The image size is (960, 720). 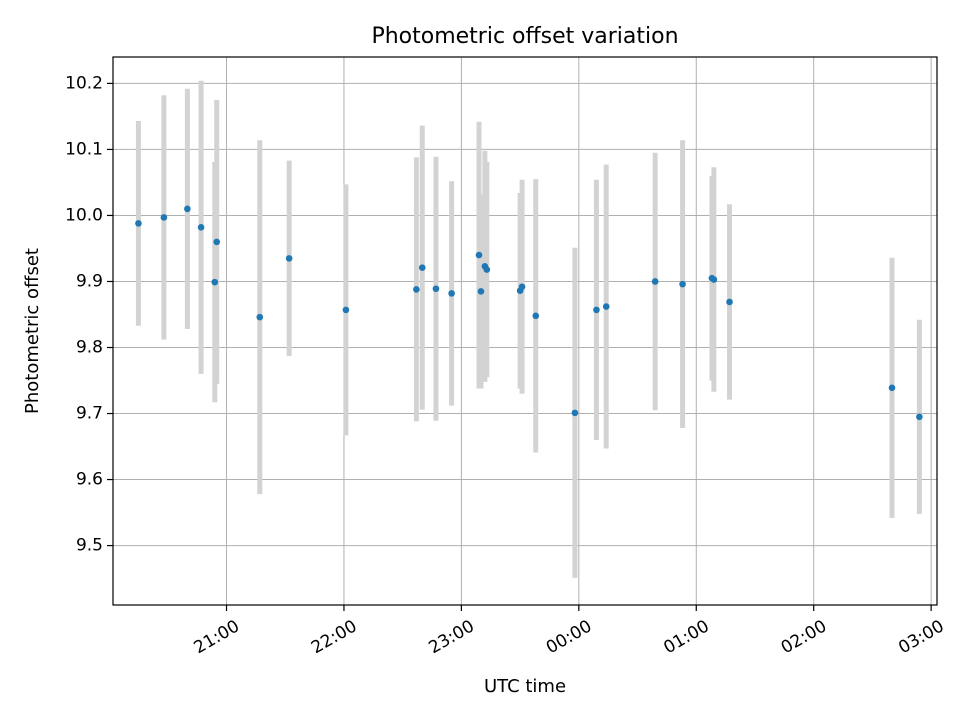 What do you see at coordinates (524, 36) in the screenshot?
I see `chart-title: Photometric offset variation` at bounding box center [524, 36].